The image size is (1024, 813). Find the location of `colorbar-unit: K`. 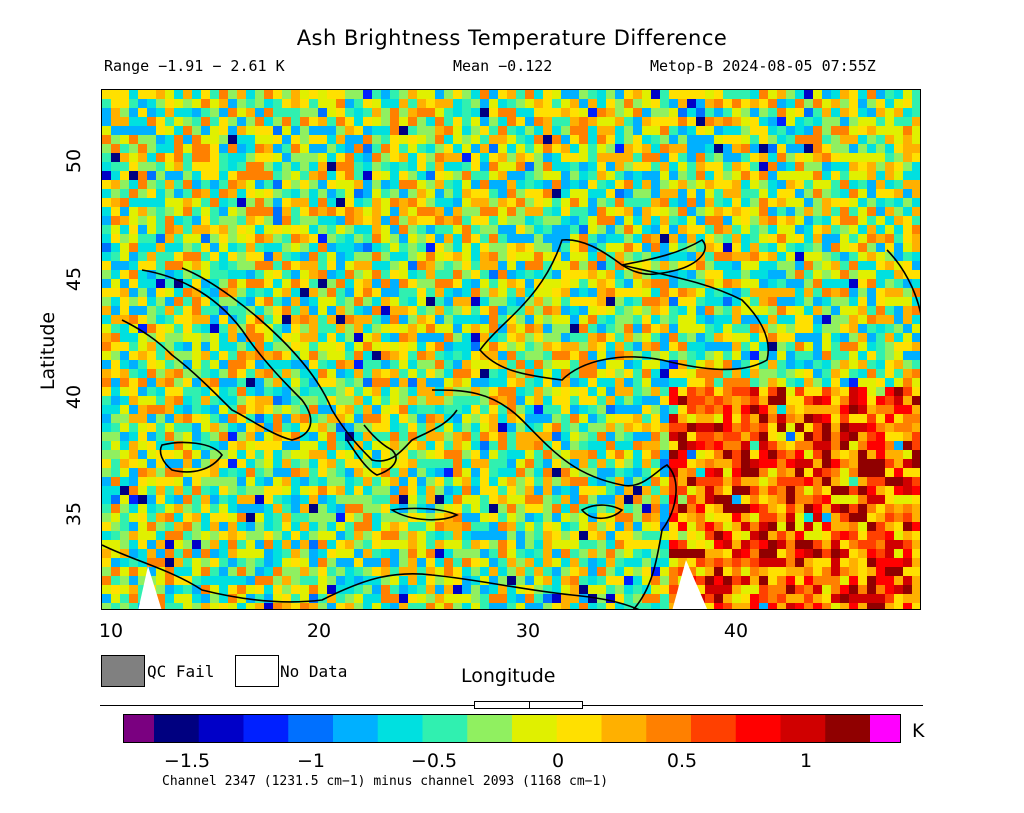

colorbar-unit: K is located at coordinates (918, 731).